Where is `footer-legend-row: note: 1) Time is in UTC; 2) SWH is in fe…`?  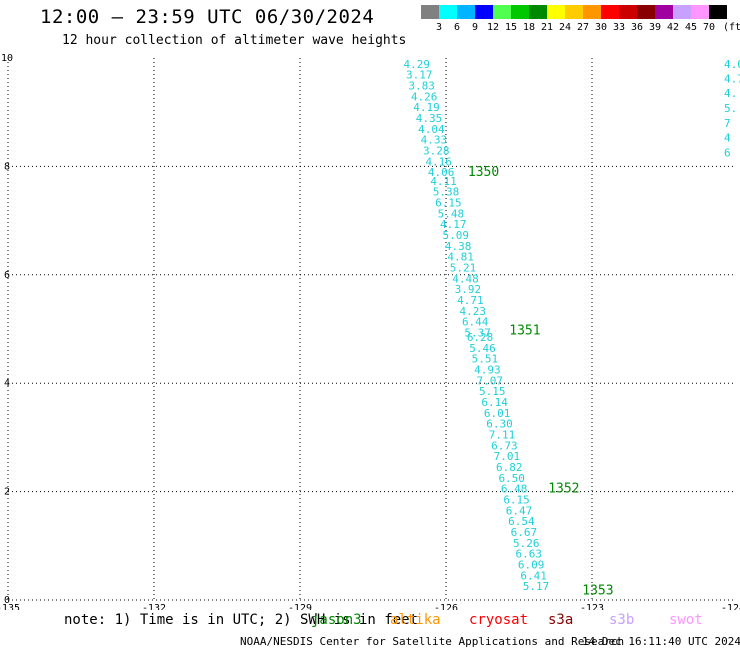 footer-legend-row: note: 1) Time is in UTC; 2) SWH is in fe… is located at coordinates (370, 622).